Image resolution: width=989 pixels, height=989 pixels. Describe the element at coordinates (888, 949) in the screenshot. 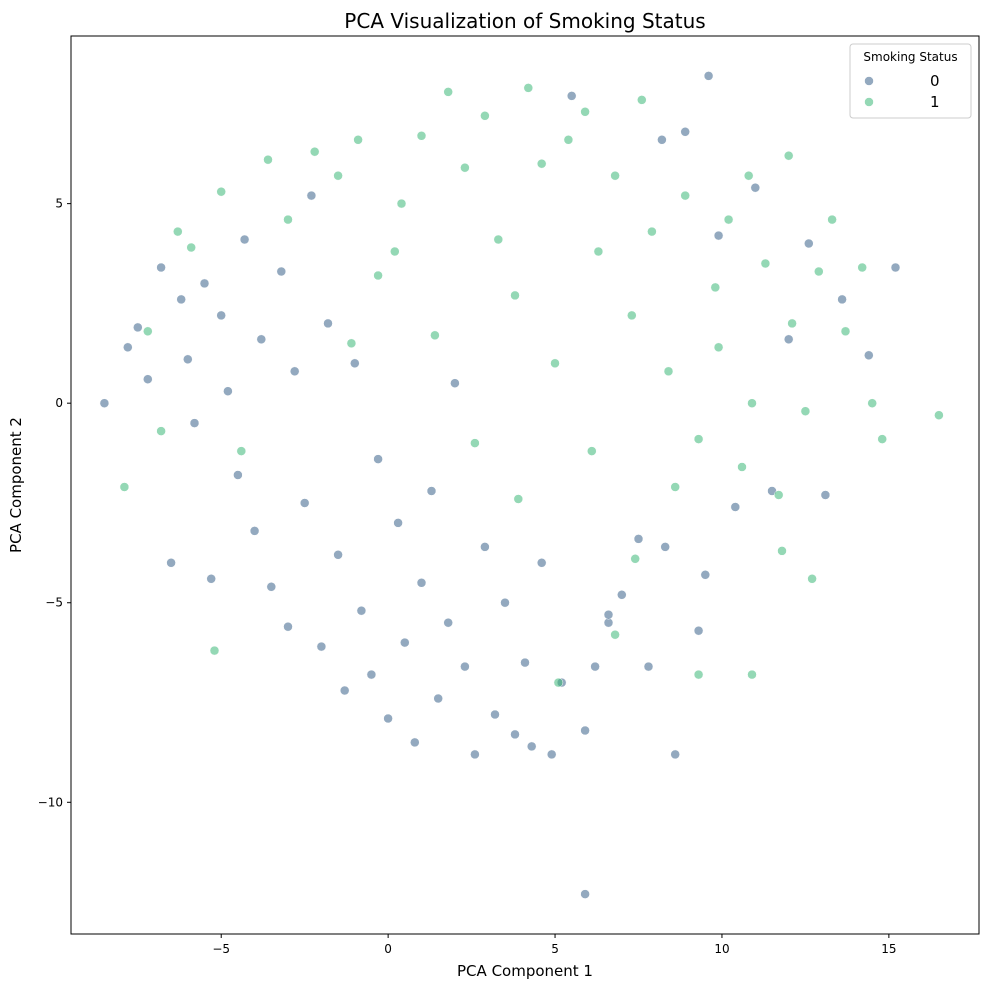

I see `x-tick-label: 15` at that location.